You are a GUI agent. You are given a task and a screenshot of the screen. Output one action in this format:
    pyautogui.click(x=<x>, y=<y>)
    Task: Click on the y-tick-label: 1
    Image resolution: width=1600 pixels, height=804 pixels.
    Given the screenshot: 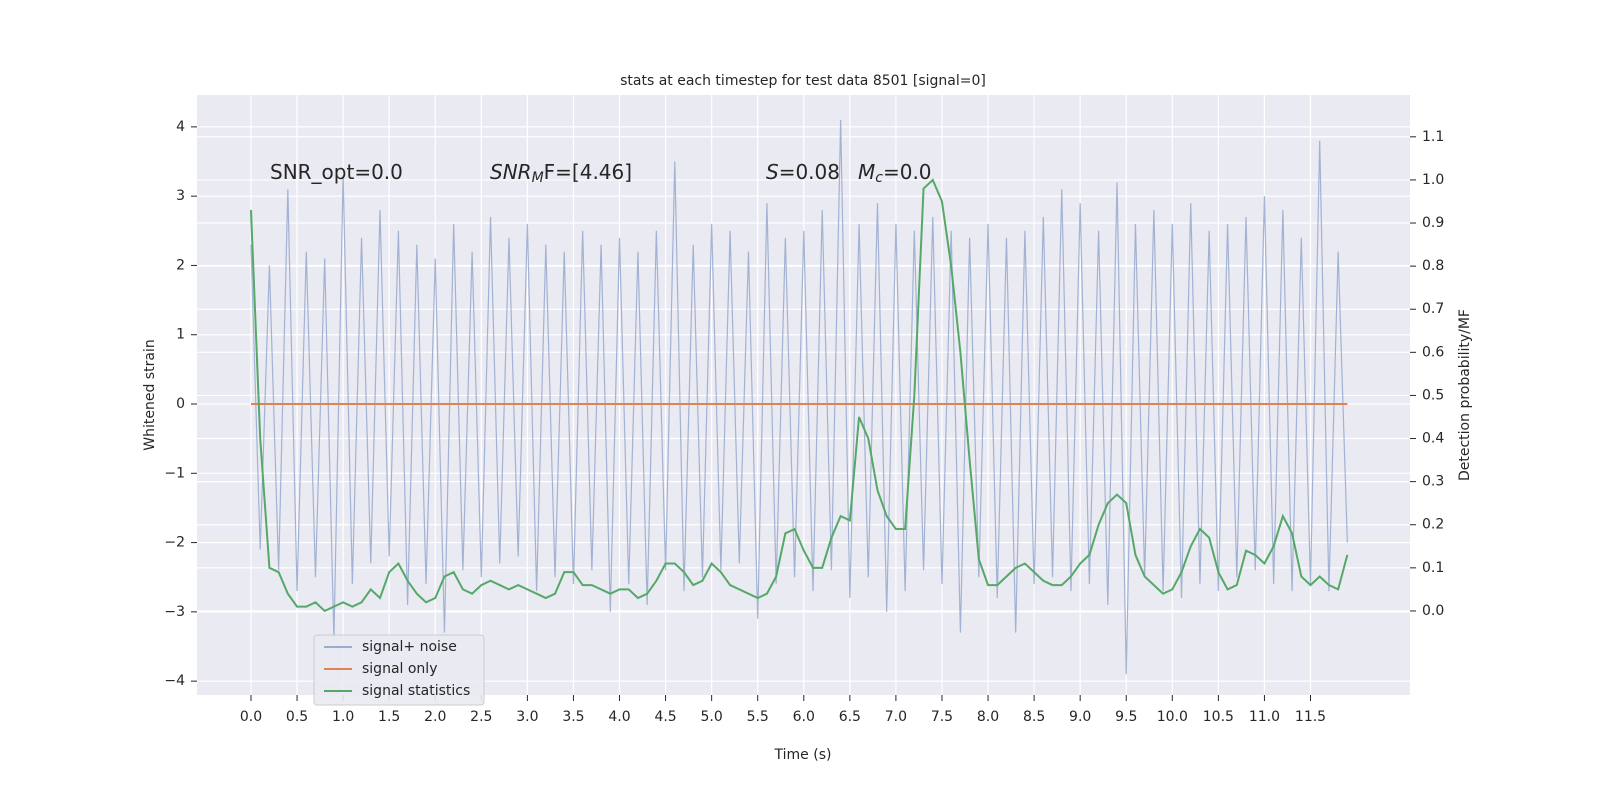 What is the action you would take?
    pyautogui.click(x=180, y=335)
    